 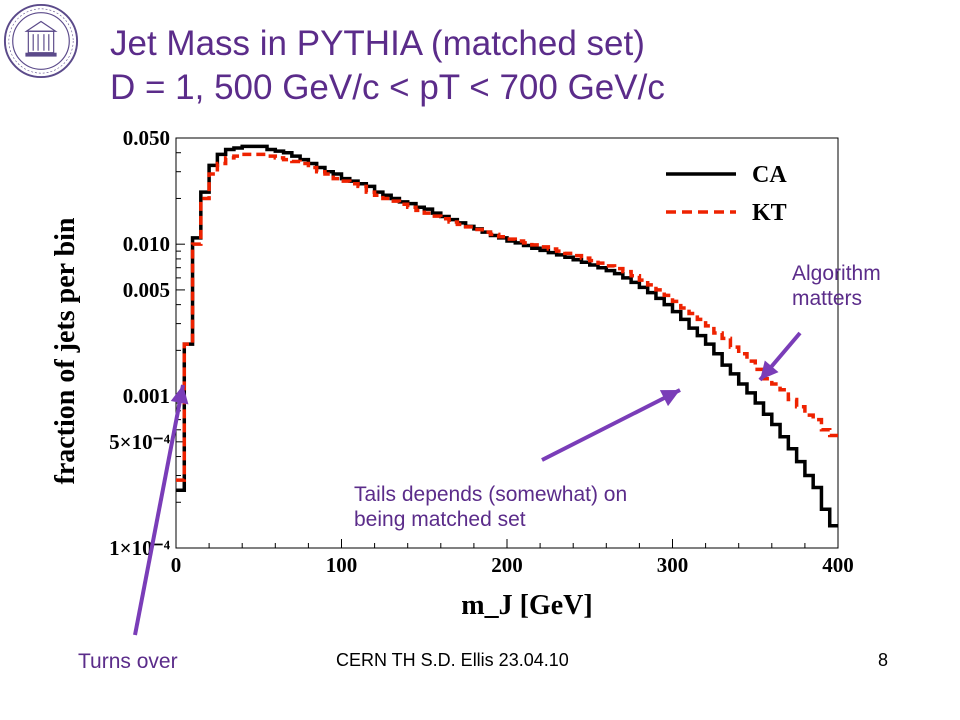 I want to click on y-axis-label: fraction of jets per bin, so click(x=65, y=350).